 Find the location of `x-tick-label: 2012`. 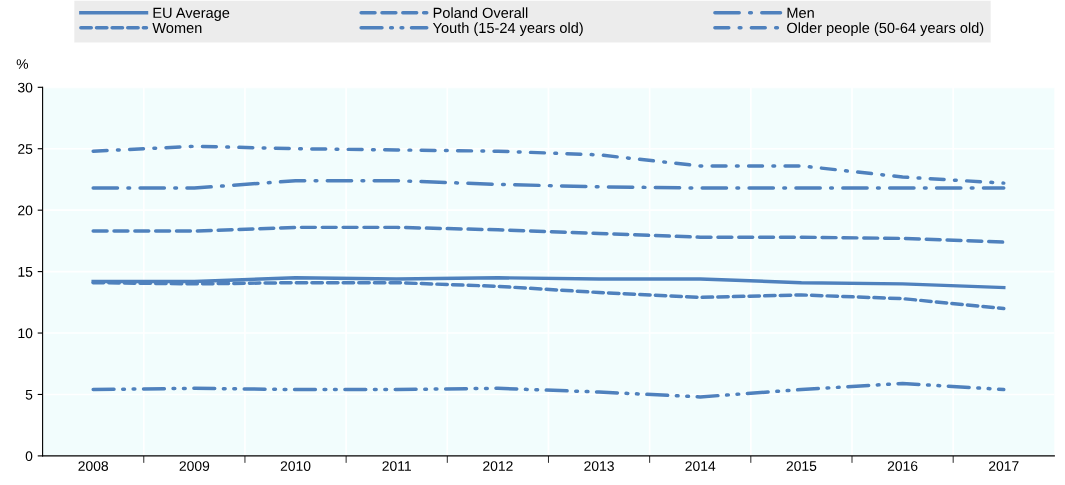

x-tick-label: 2012 is located at coordinates (498, 466).